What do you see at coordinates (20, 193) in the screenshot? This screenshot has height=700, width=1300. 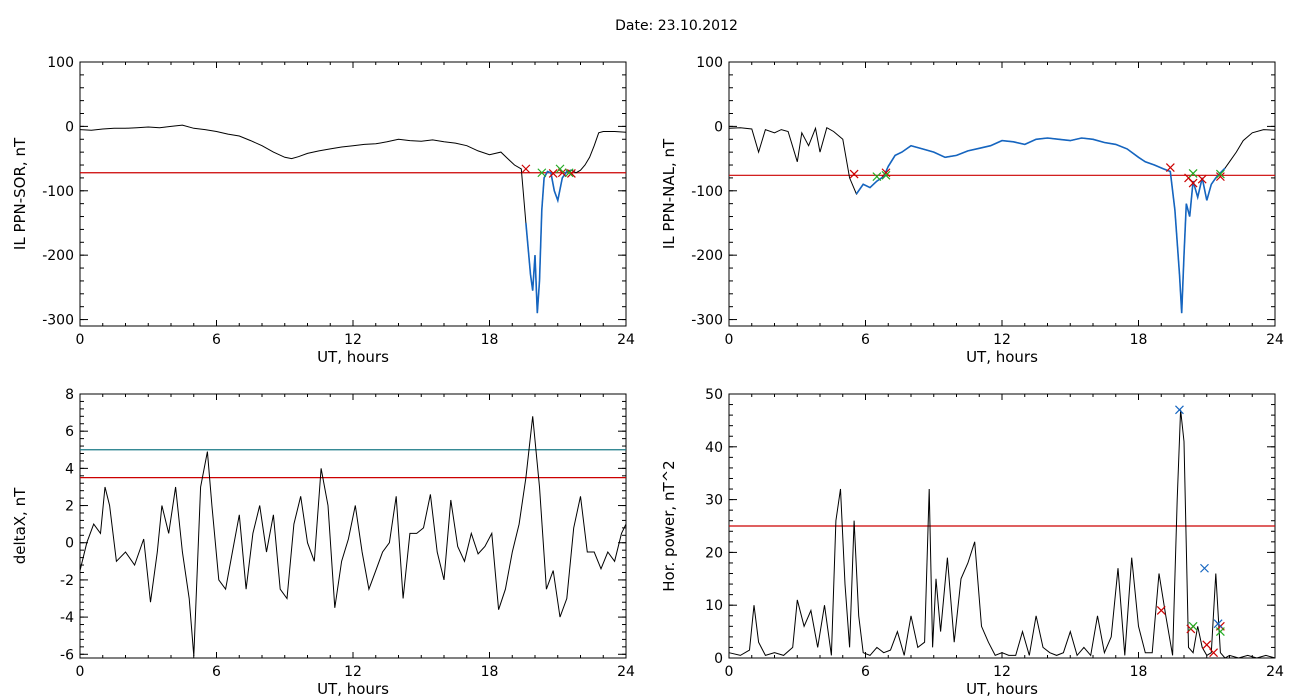 I see `y-axis-label: IL PPN-SOR, nT` at bounding box center [20, 193].